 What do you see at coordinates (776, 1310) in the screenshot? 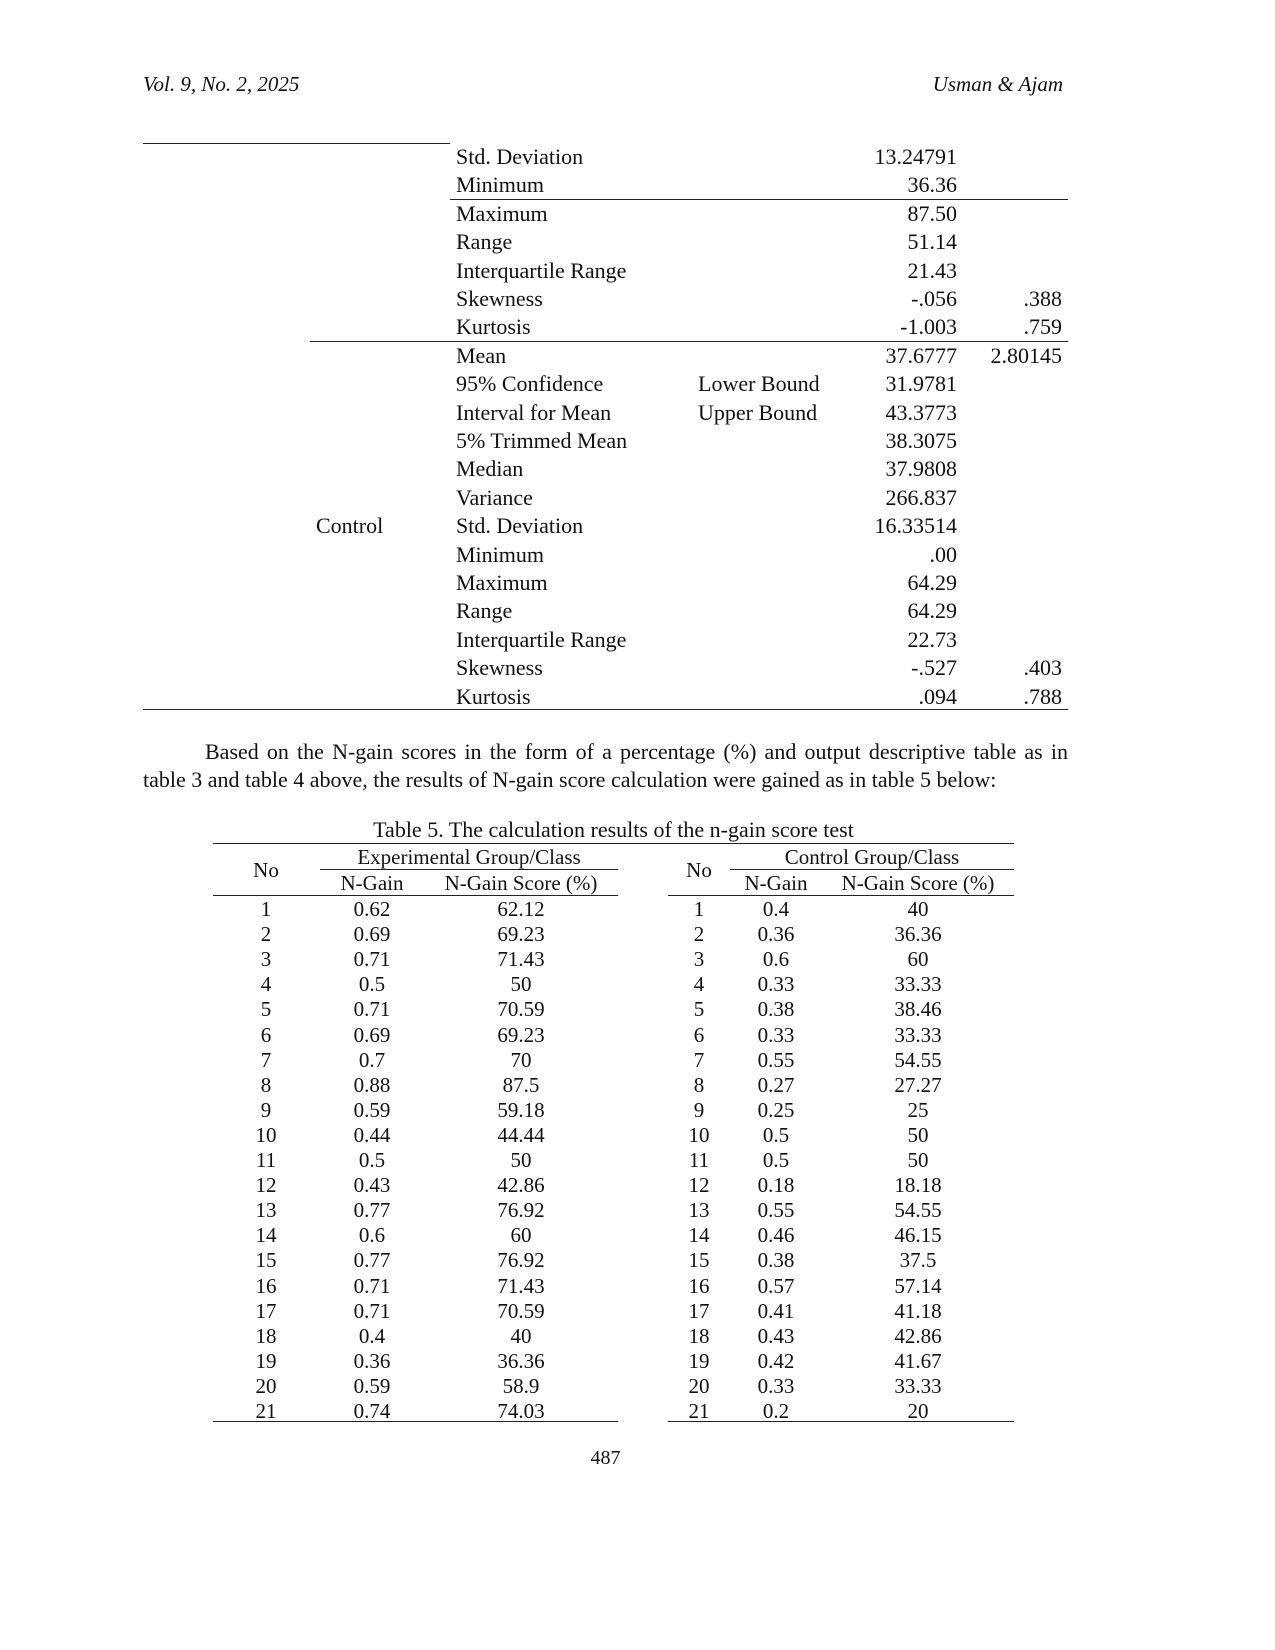
I see `ngain-value: 0.41` at bounding box center [776, 1310].